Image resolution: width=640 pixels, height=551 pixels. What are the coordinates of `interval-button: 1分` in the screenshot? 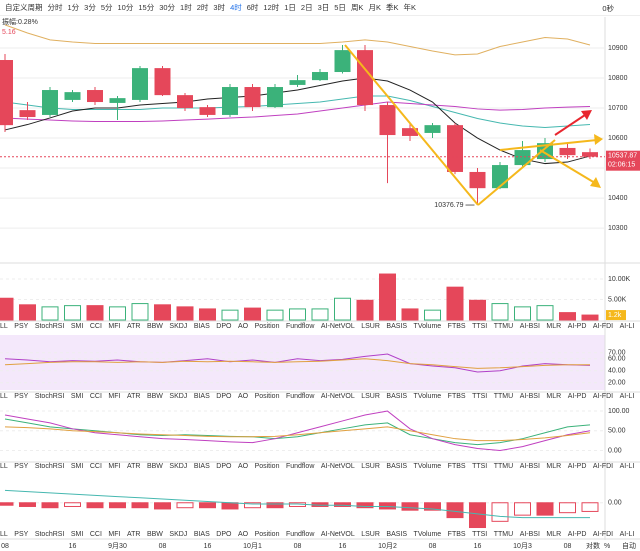 It's located at (73, 7).